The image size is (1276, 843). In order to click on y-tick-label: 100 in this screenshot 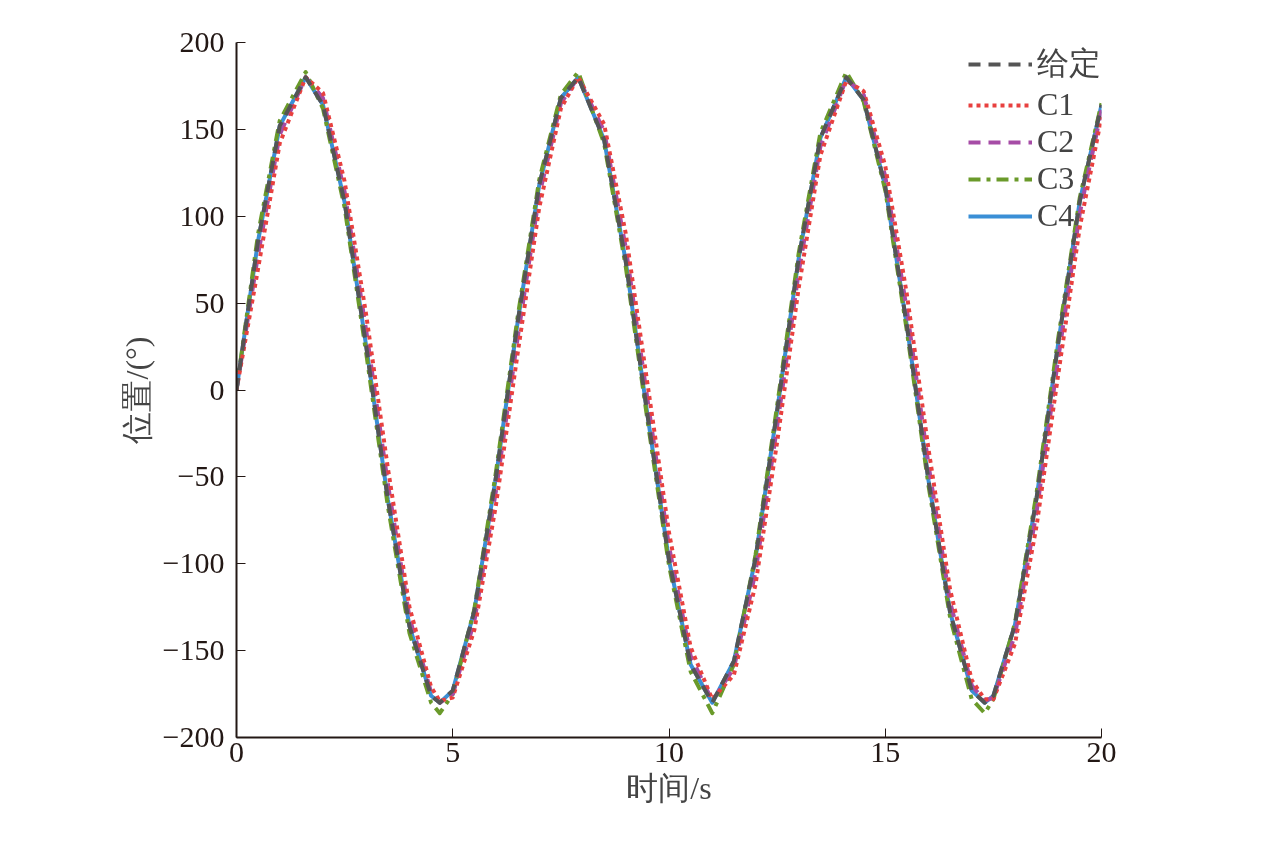, I will do `click(202, 215)`.